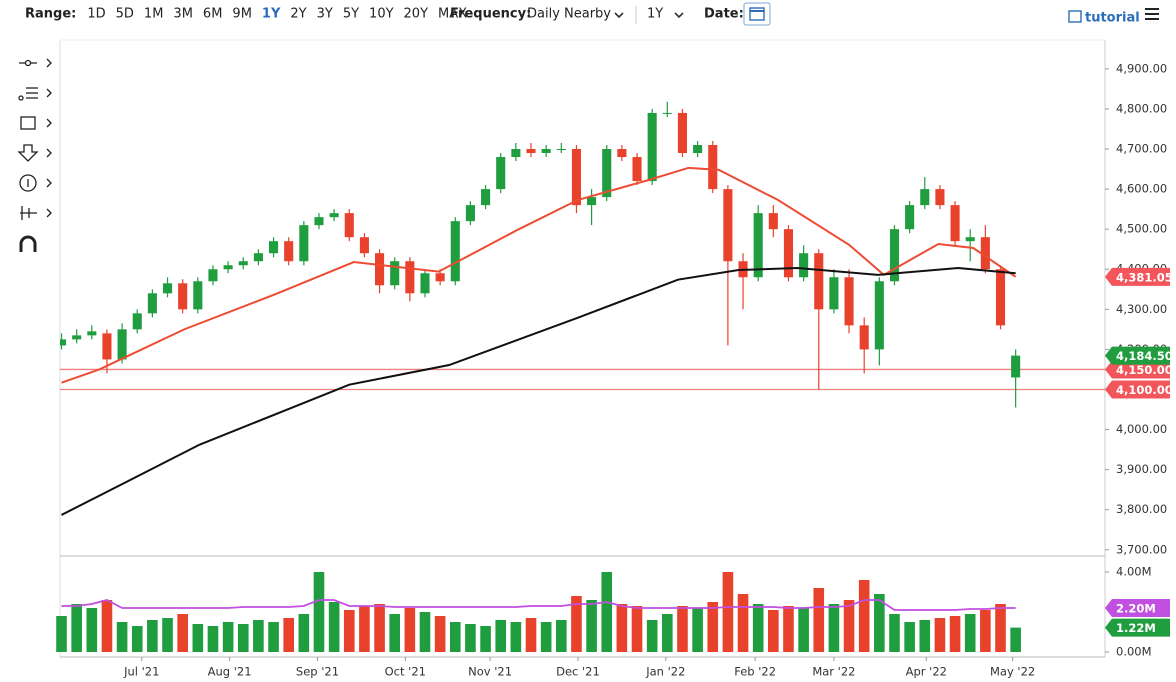 This screenshot has width=1176, height=682. What do you see at coordinates (1144, 277) in the screenshot?
I see `price-badge-label: 4,381.05` at bounding box center [1144, 277].